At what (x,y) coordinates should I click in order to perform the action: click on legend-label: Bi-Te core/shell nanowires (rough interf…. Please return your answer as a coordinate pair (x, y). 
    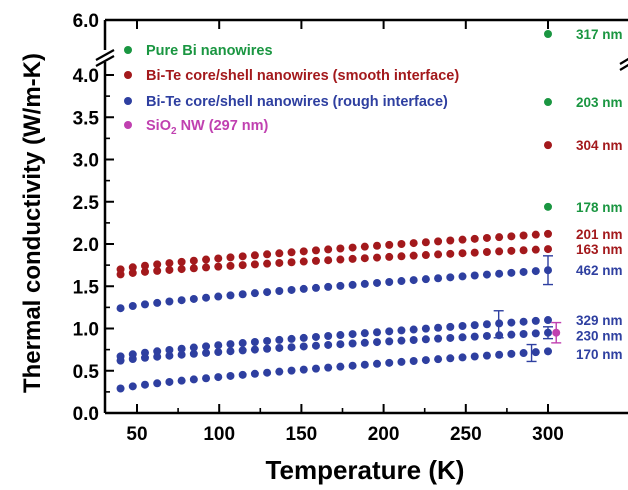
    Looking at the image, I should click on (297, 102).